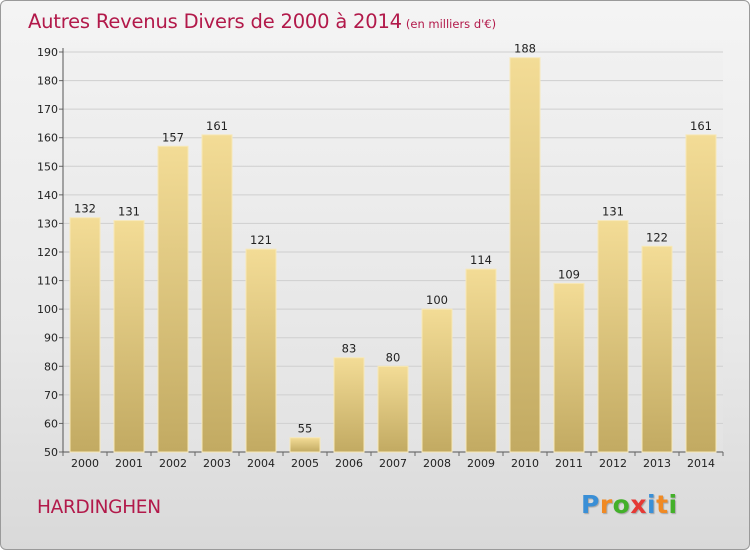  I want to click on x-tick-label: 2007, so click(393, 463).